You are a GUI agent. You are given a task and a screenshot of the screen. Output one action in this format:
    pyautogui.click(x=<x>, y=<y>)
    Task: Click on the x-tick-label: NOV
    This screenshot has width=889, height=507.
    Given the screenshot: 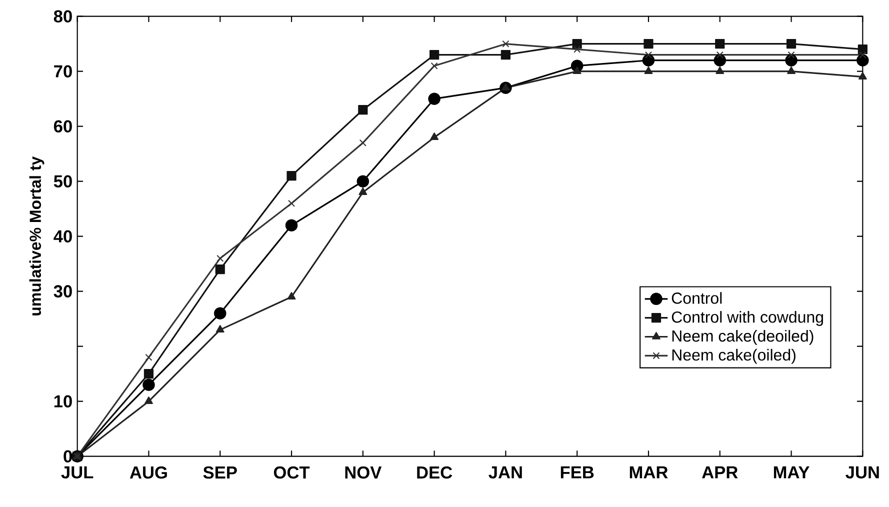 What is the action you would take?
    pyautogui.click(x=363, y=472)
    